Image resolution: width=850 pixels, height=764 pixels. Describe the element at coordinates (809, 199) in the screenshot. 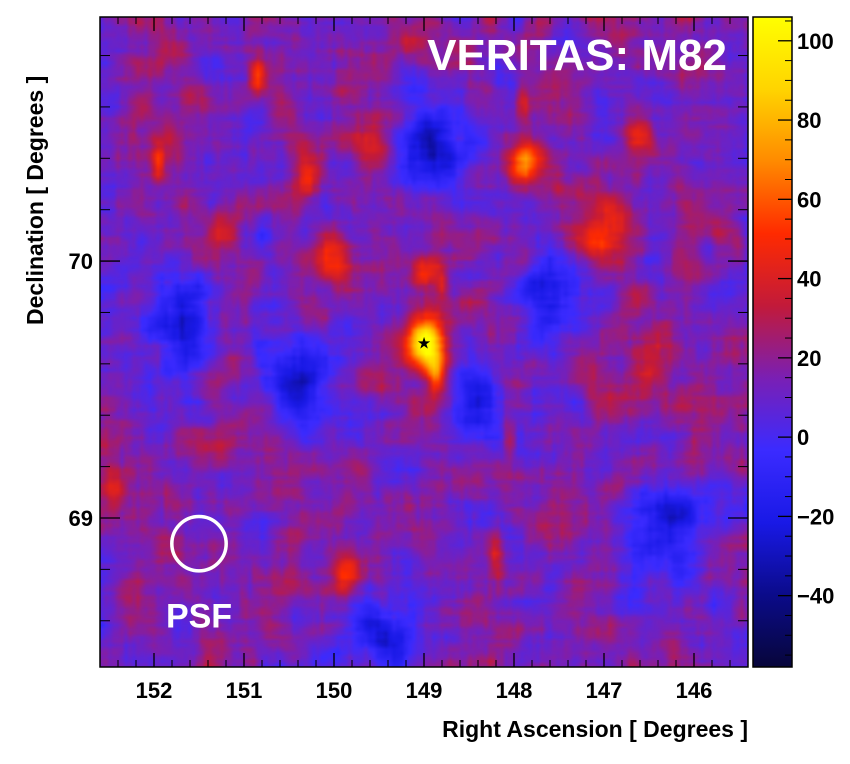

I see `colorbar-tick-label: 60` at that location.